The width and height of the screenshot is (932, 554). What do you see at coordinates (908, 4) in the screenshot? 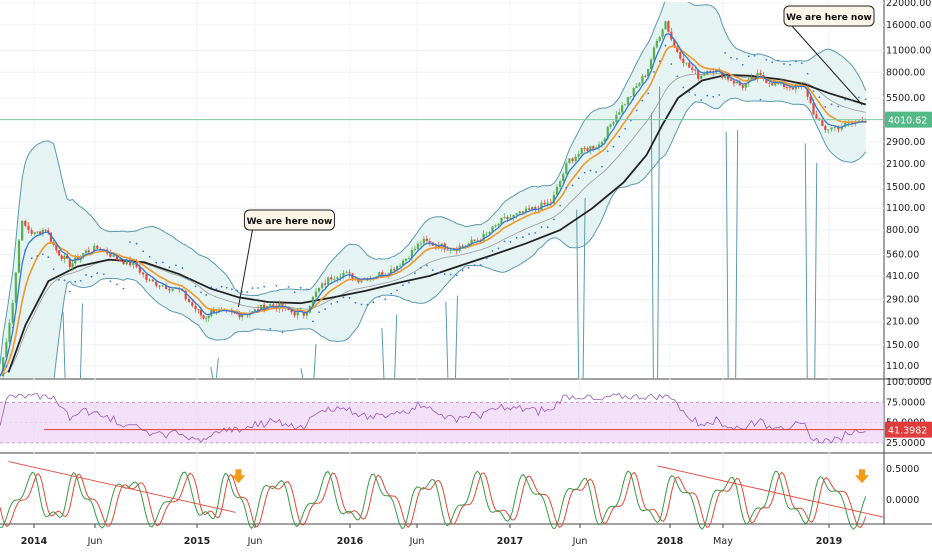
I see `y-tick-label: 22000.00` at bounding box center [908, 4].